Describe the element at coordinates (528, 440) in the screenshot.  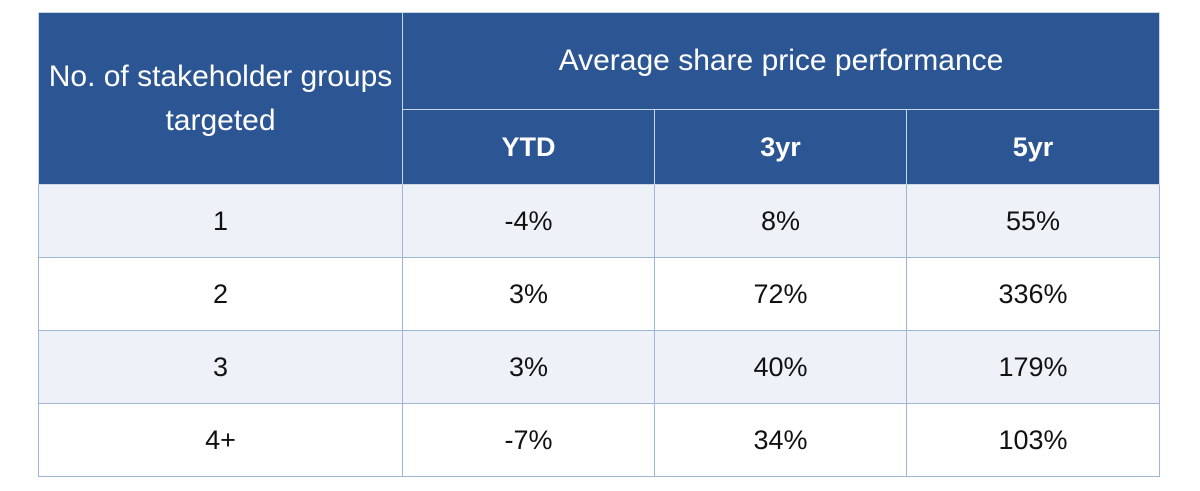
I see `ytd-cell: -7%` at that location.